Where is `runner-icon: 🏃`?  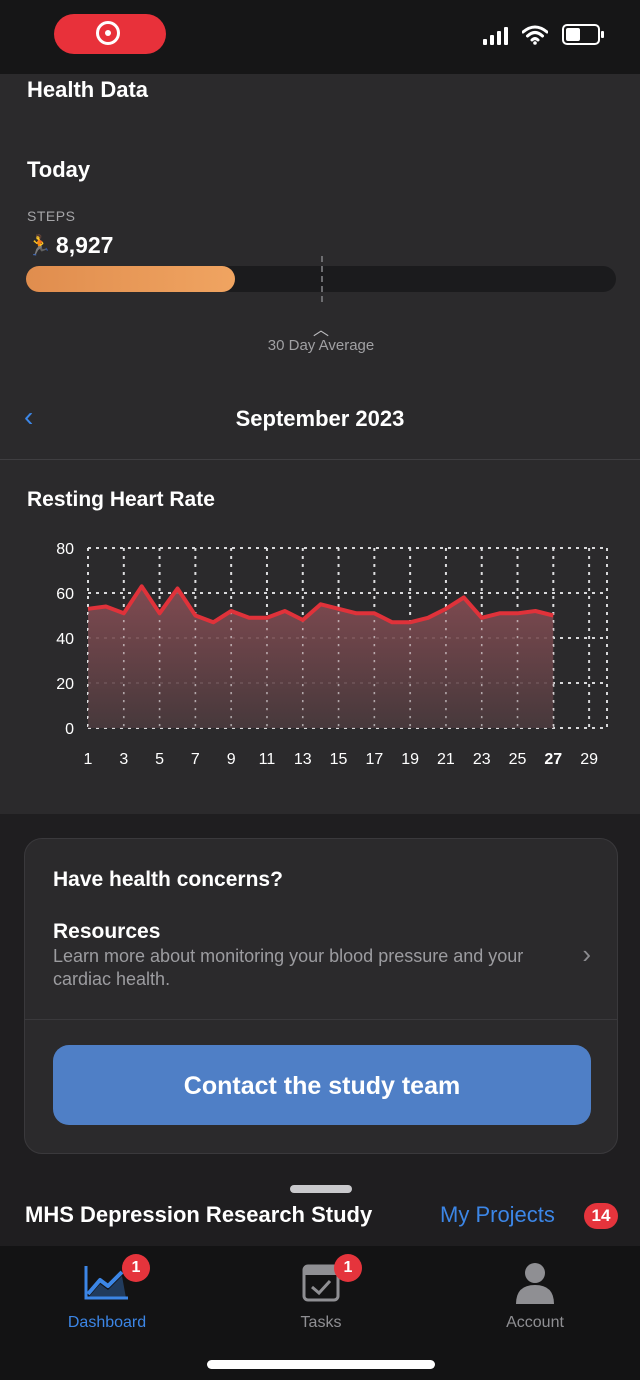 runner-icon: 🏃 is located at coordinates (39, 245).